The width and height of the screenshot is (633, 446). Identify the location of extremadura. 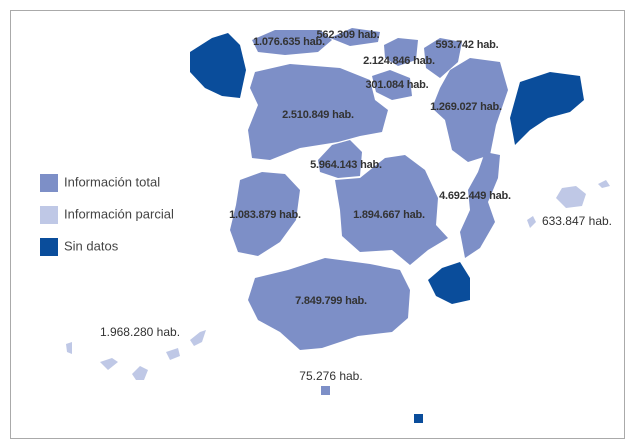
(265, 214).